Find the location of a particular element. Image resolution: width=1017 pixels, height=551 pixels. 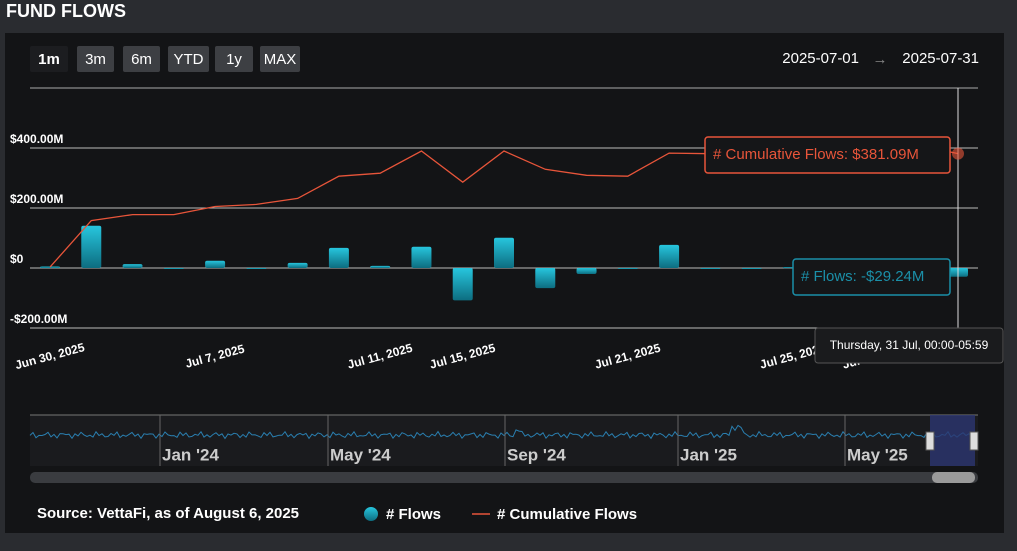

navigator is located at coordinates (504, 440).